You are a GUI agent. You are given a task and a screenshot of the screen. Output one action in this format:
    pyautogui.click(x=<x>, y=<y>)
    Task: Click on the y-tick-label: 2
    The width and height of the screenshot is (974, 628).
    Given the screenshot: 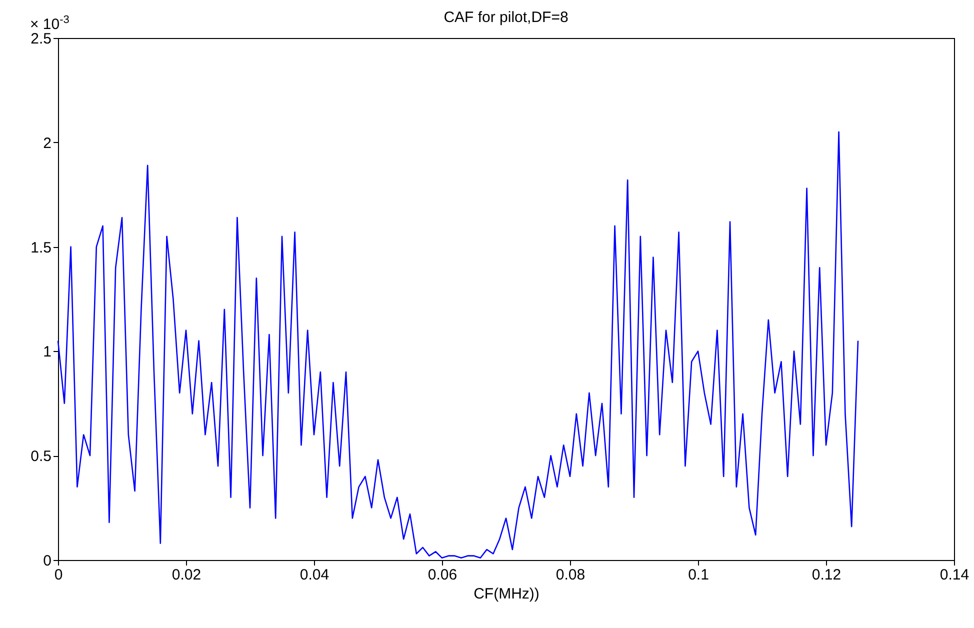 What is the action you would take?
    pyautogui.click(x=47, y=143)
    